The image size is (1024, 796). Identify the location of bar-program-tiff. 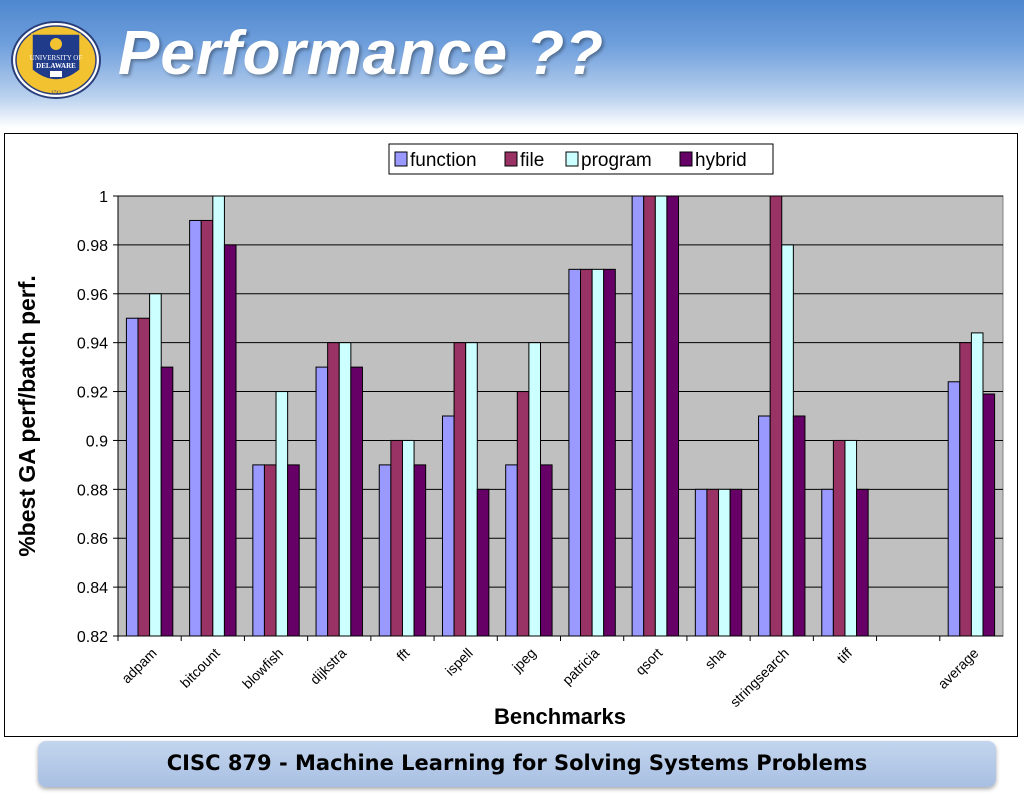
(851, 538).